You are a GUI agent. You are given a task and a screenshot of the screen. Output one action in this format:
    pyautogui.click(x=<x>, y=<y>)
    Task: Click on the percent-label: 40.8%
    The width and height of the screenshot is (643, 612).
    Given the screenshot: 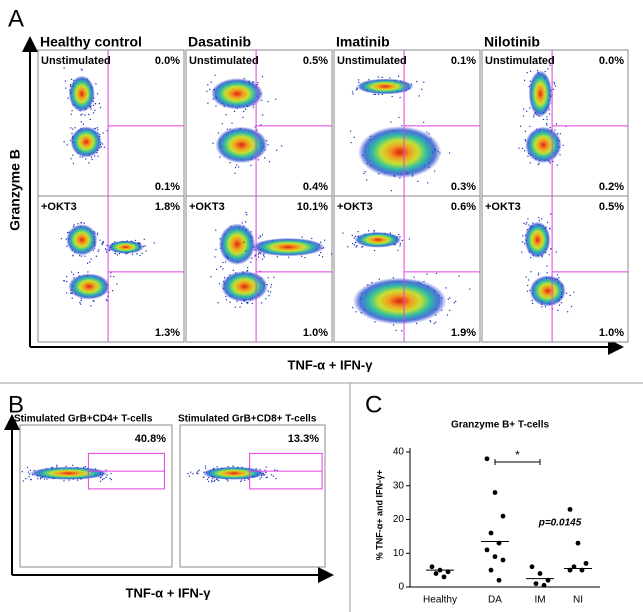 What is the action you would take?
    pyautogui.click(x=150, y=439)
    